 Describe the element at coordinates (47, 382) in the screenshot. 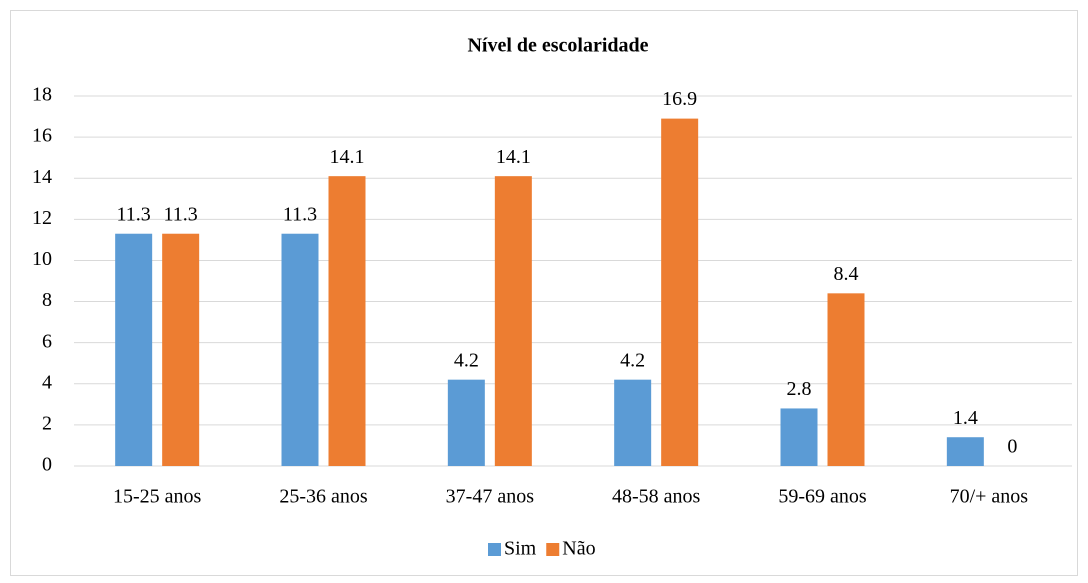

I see `y-tick-label: 4` at that location.